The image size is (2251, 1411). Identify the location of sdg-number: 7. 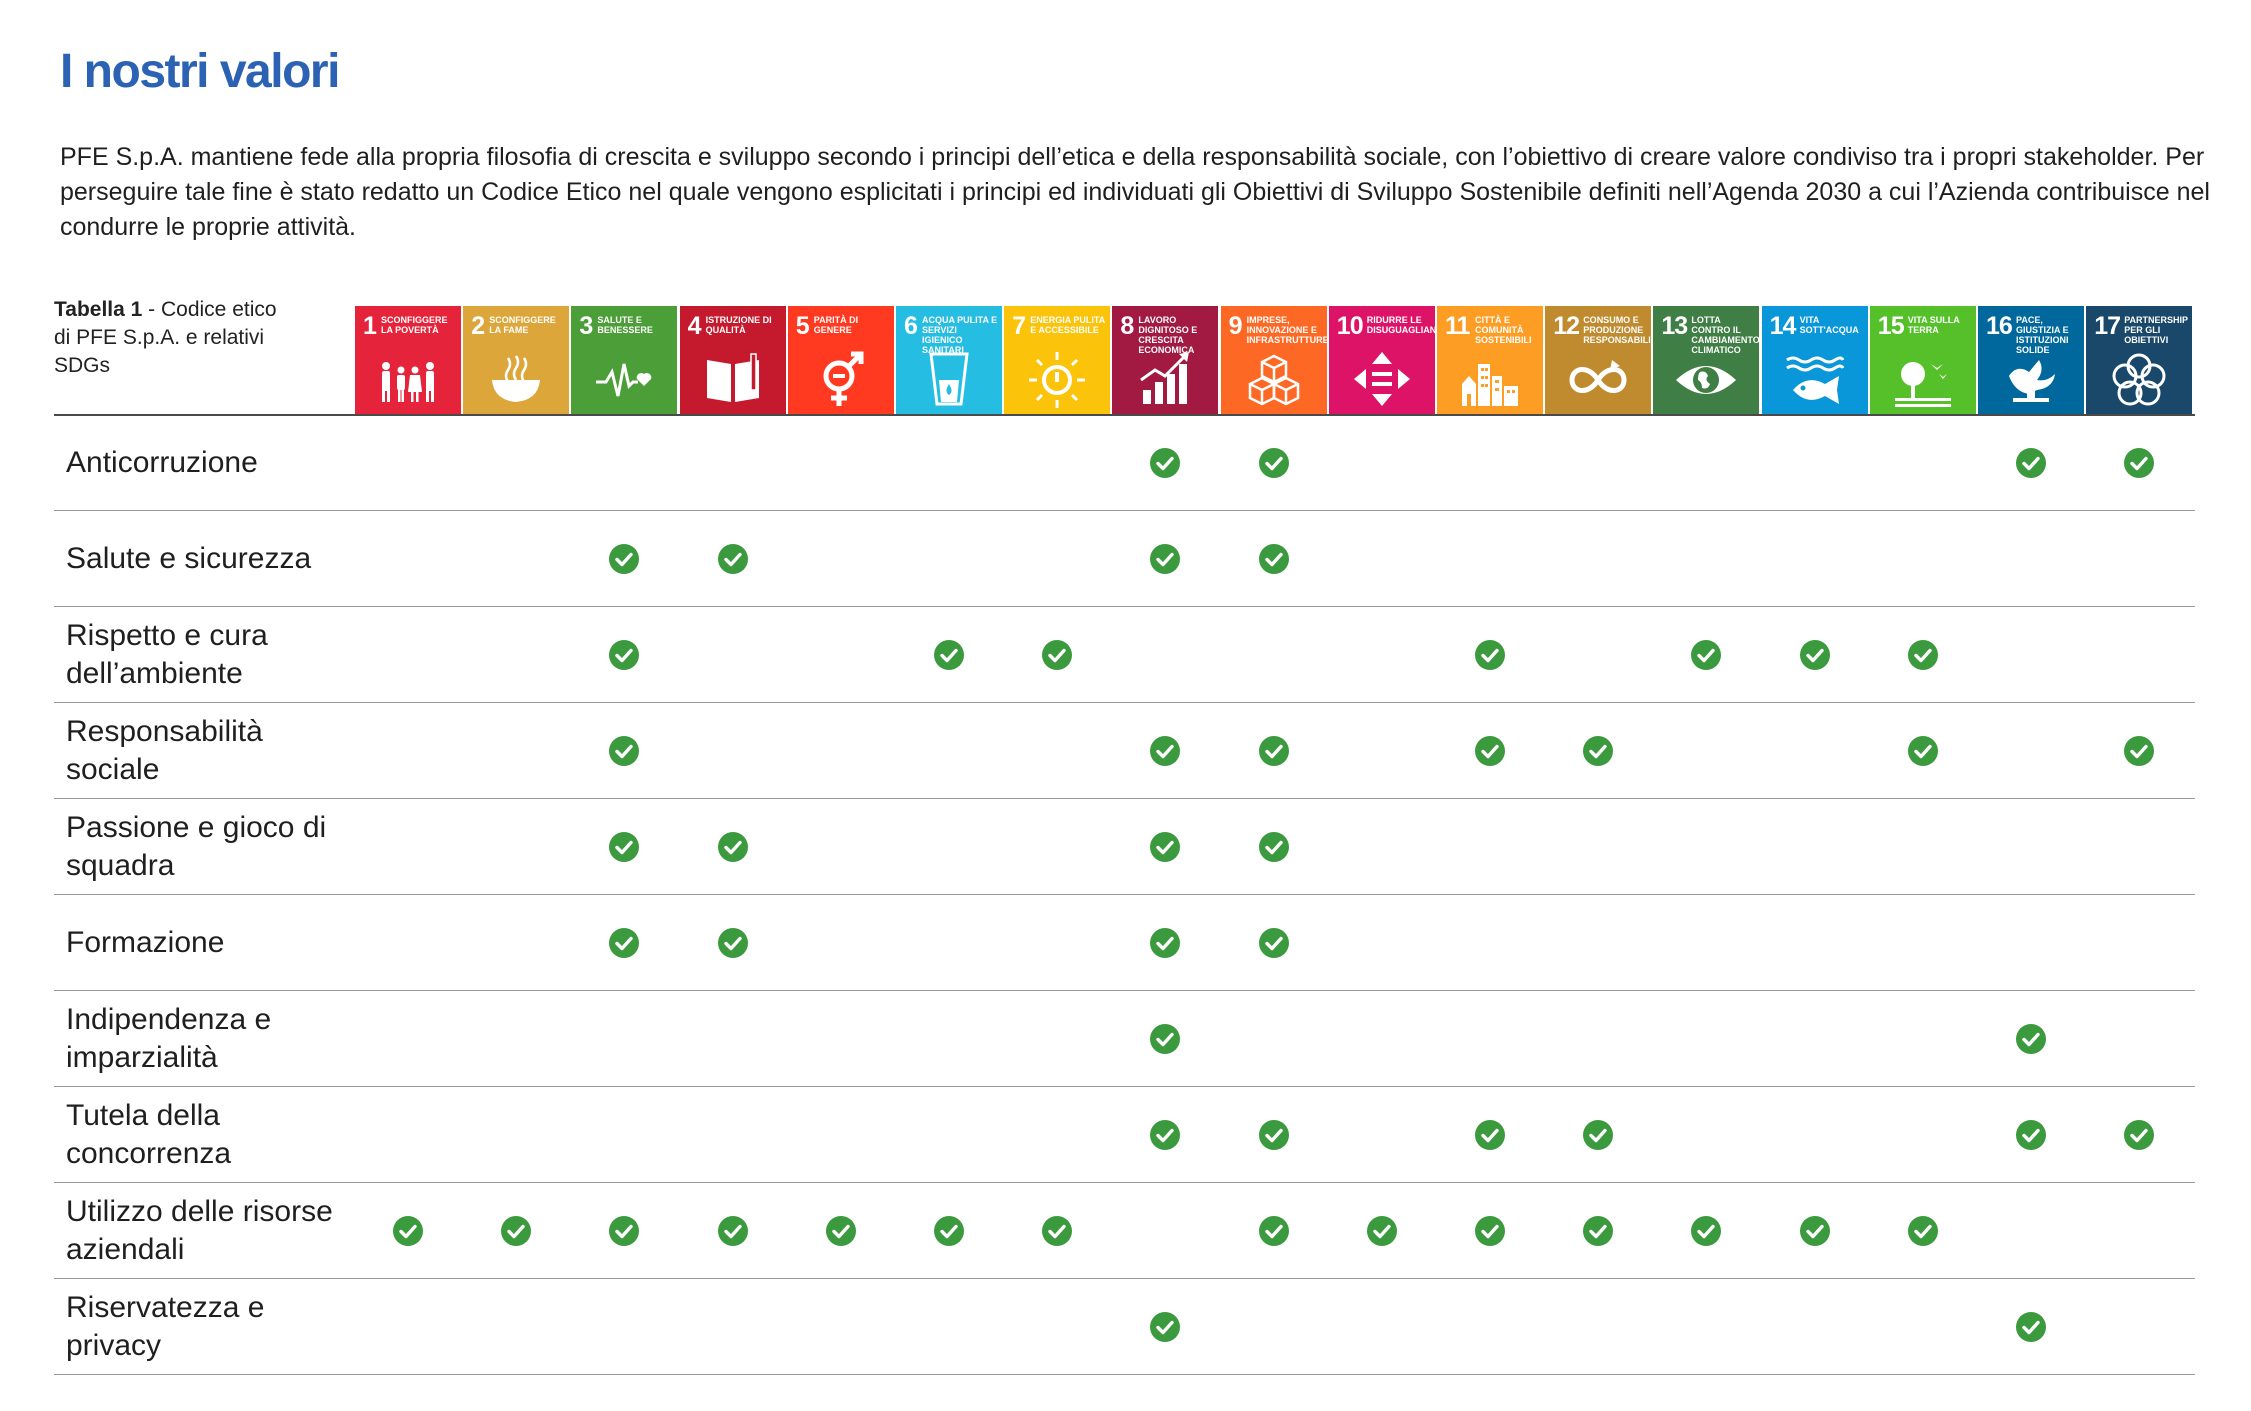
(1019, 326).